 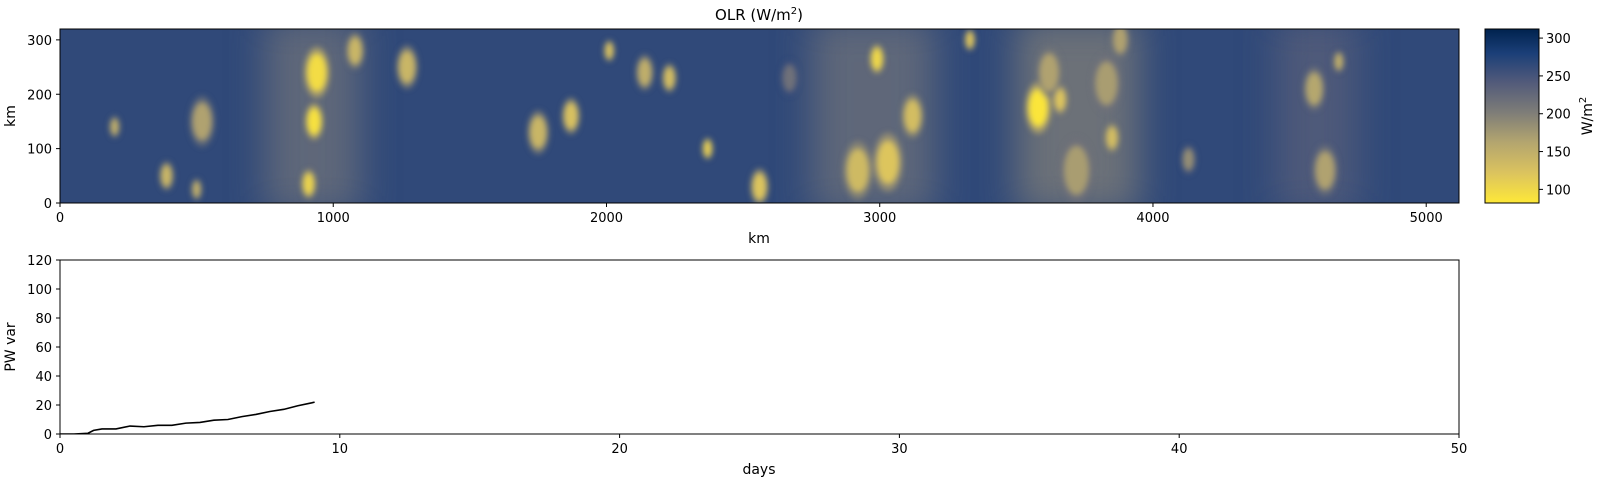 I want to click on colorbar: 100 150 200 250 300 W/m2, so click(x=1540, y=116).